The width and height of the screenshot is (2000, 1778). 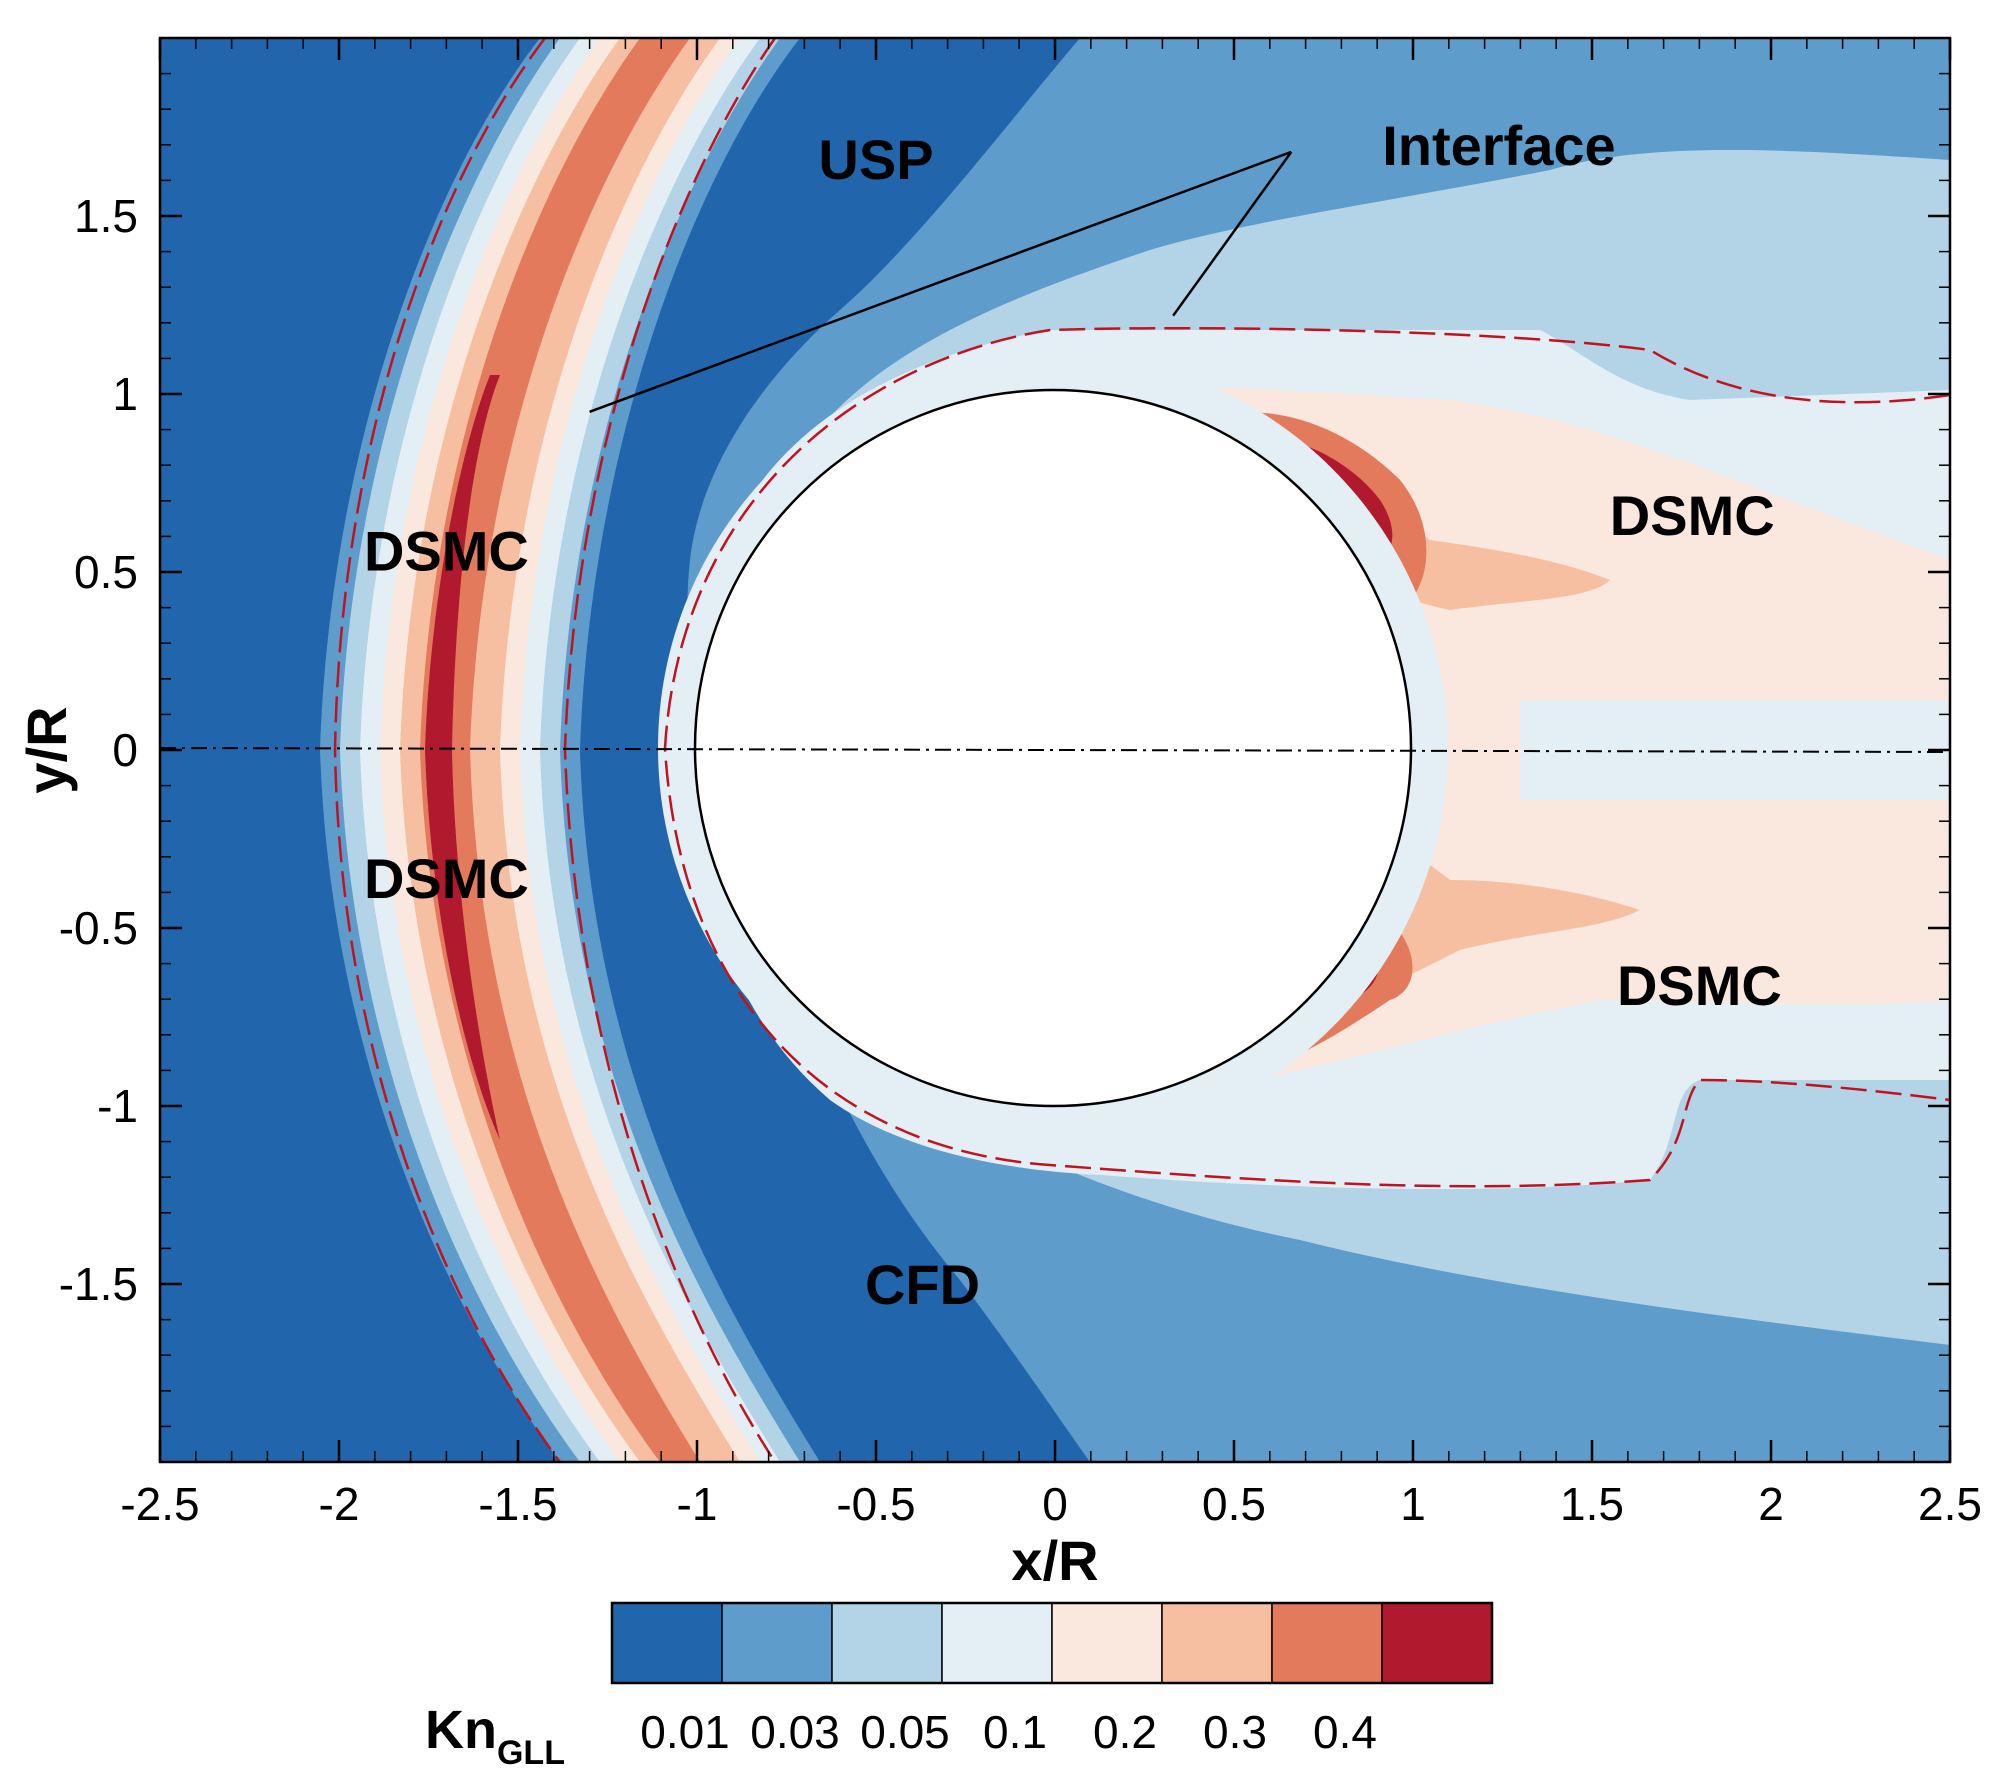 I want to click on colorbar-level-label: 0.2, so click(x=1125, y=1732).